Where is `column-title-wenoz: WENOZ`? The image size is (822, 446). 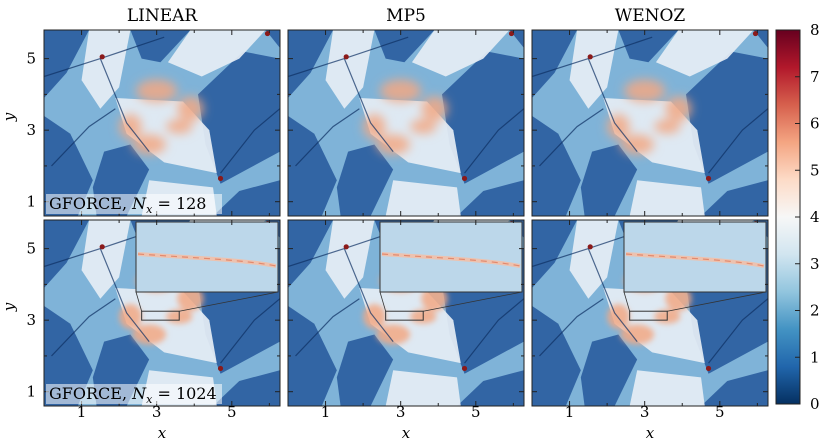 column-title-wenoz: WENOZ is located at coordinates (650, 16).